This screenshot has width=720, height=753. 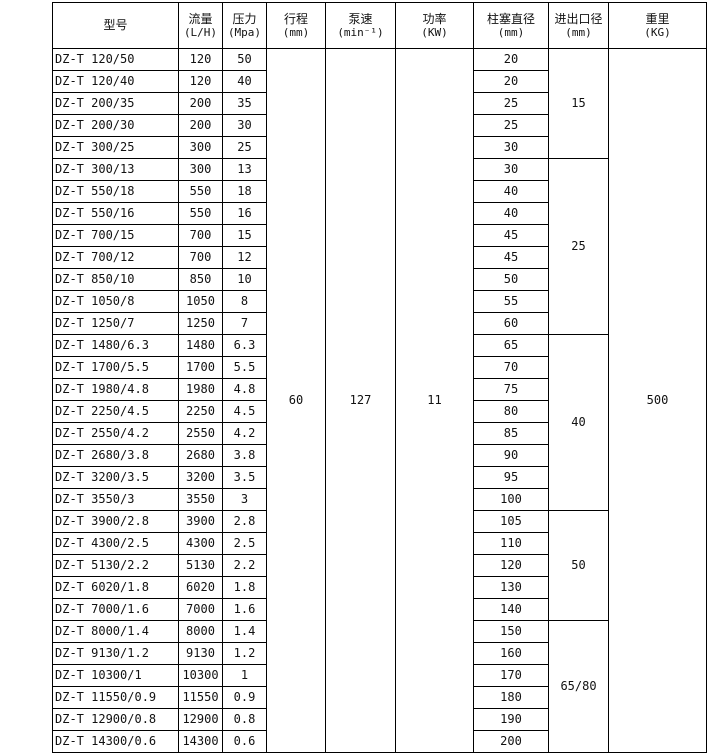 What do you see at coordinates (379, 543) in the screenshot?
I see `table-row: DZ-T 4300/2.5 4300 2.5 110` at bounding box center [379, 543].